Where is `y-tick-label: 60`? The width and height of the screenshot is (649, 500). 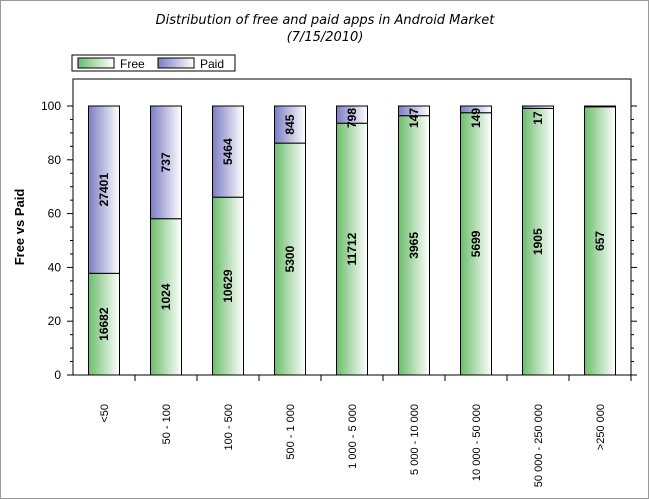 y-tick-label: 60 is located at coordinates (55, 214).